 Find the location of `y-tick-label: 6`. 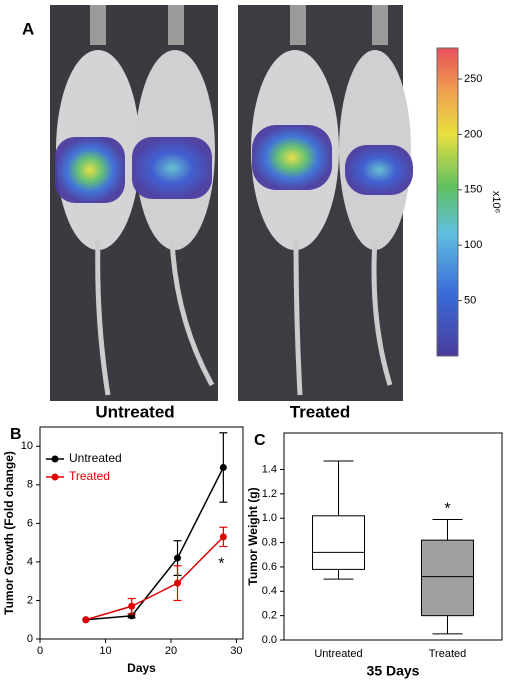

y-tick-label: 6 is located at coordinates (30, 523).